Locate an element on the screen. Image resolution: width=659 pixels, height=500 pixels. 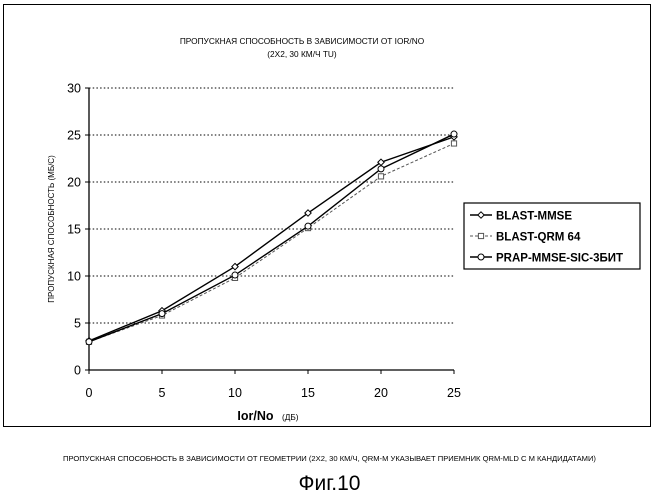
figure-number: Фиг.10 is located at coordinates (329, 484).